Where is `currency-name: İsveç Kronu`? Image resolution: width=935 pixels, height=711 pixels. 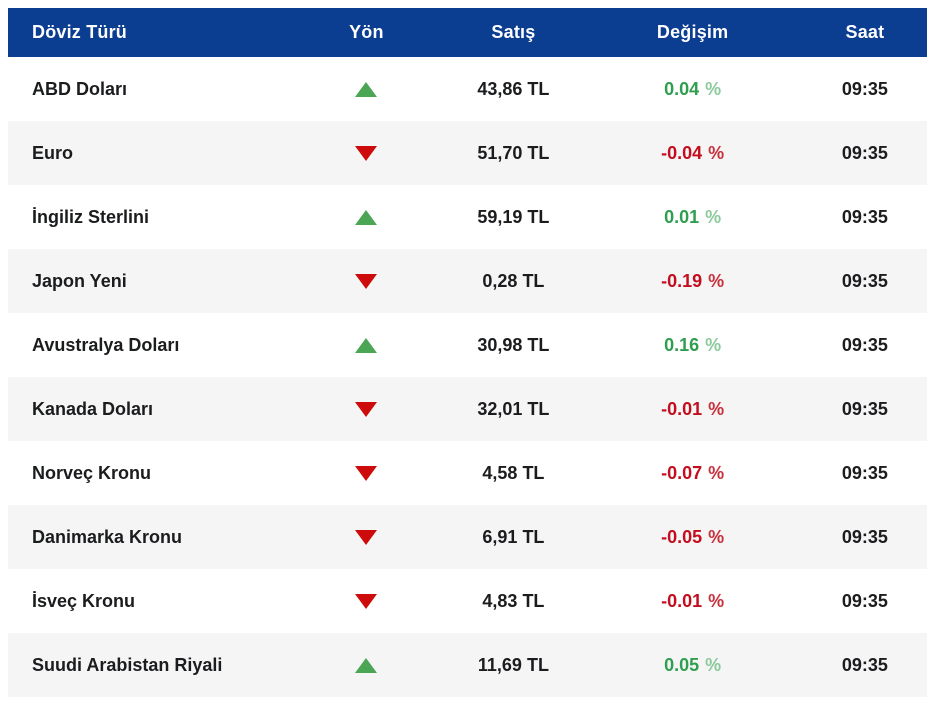
currency-name: İsveç Kronu is located at coordinates (84, 600).